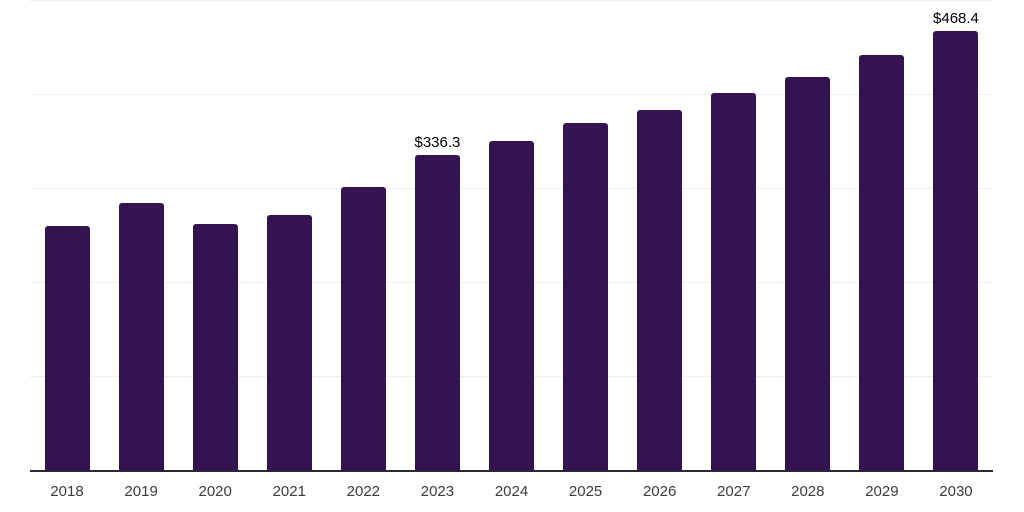 The width and height of the screenshot is (1024, 512). I want to click on x-tick-2018: 2018, so click(67, 491).